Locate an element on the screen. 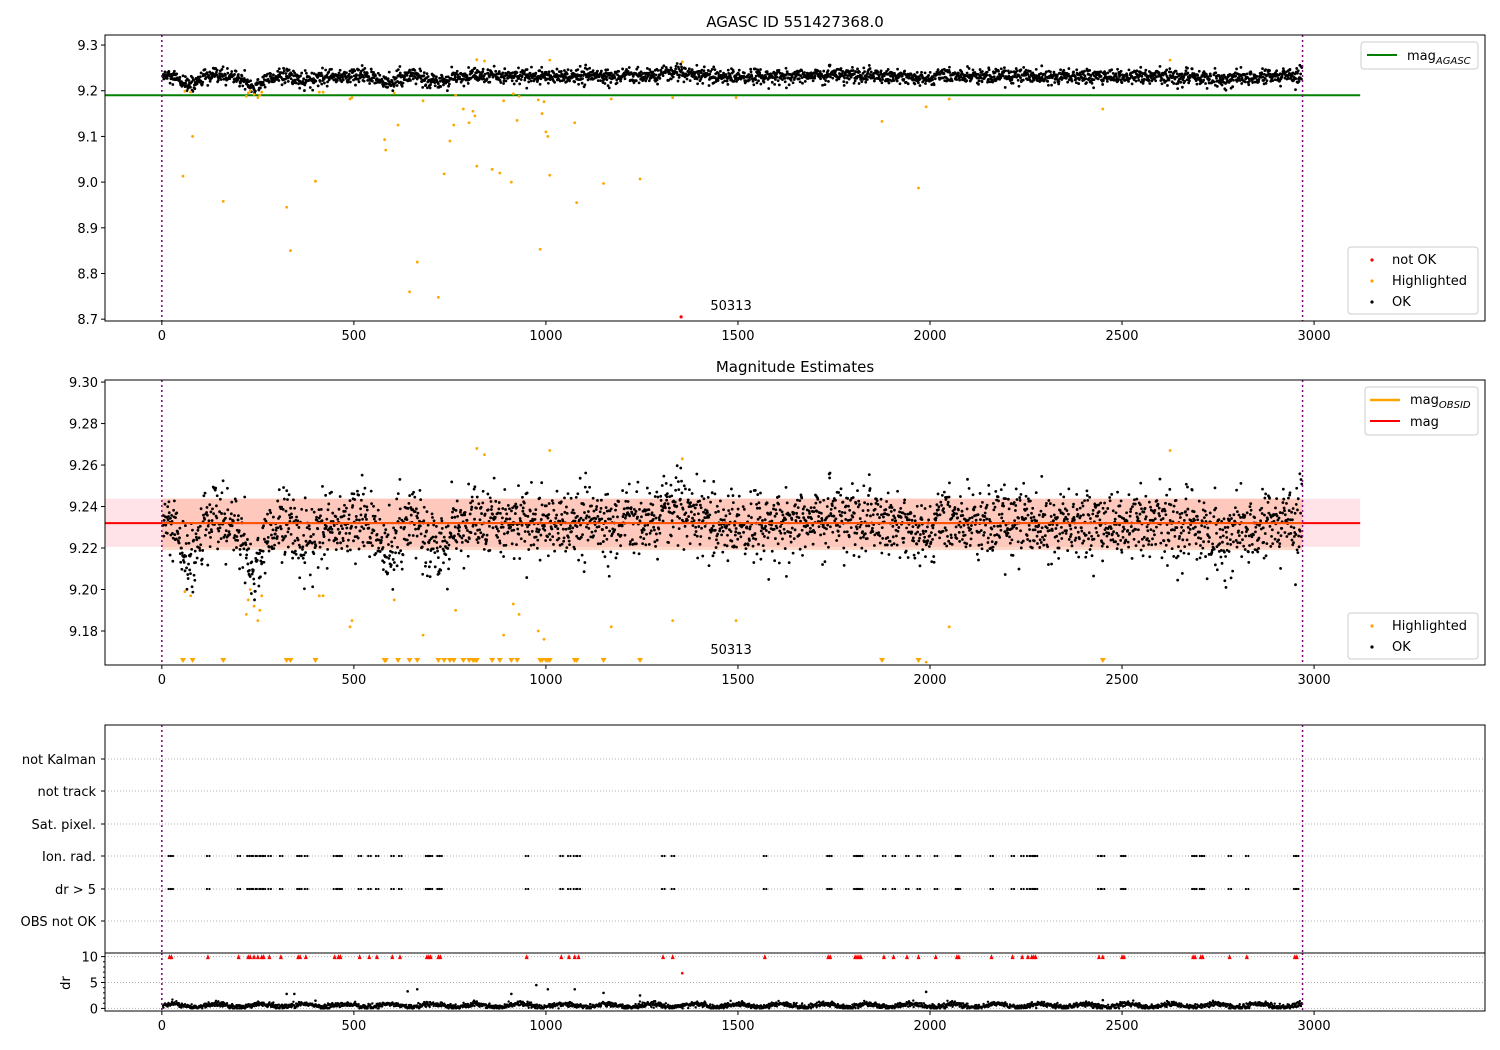 The width and height of the screenshot is (1500, 1050). y-tick-label: 9.2 is located at coordinates (87, 92).